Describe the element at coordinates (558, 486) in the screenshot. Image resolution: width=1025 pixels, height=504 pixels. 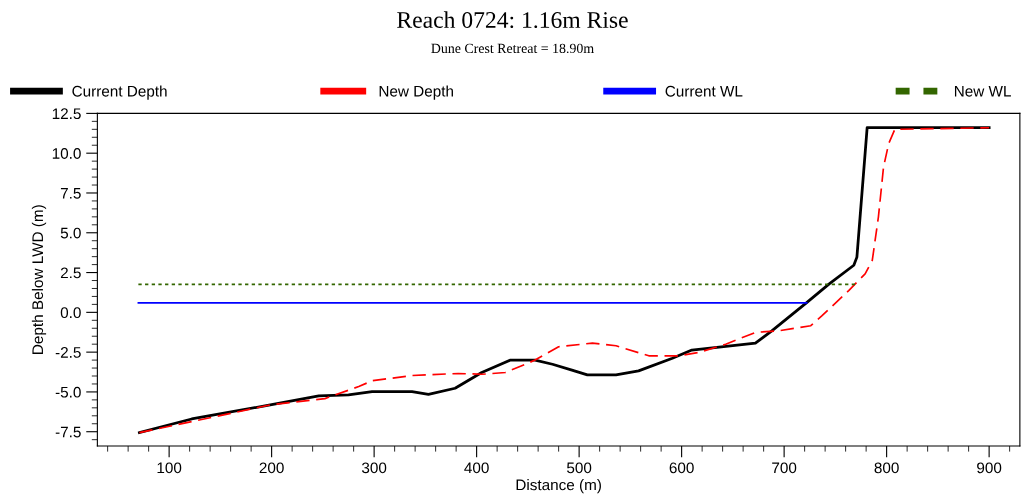
I see `x-axis-title: Distance (m)` at that location.